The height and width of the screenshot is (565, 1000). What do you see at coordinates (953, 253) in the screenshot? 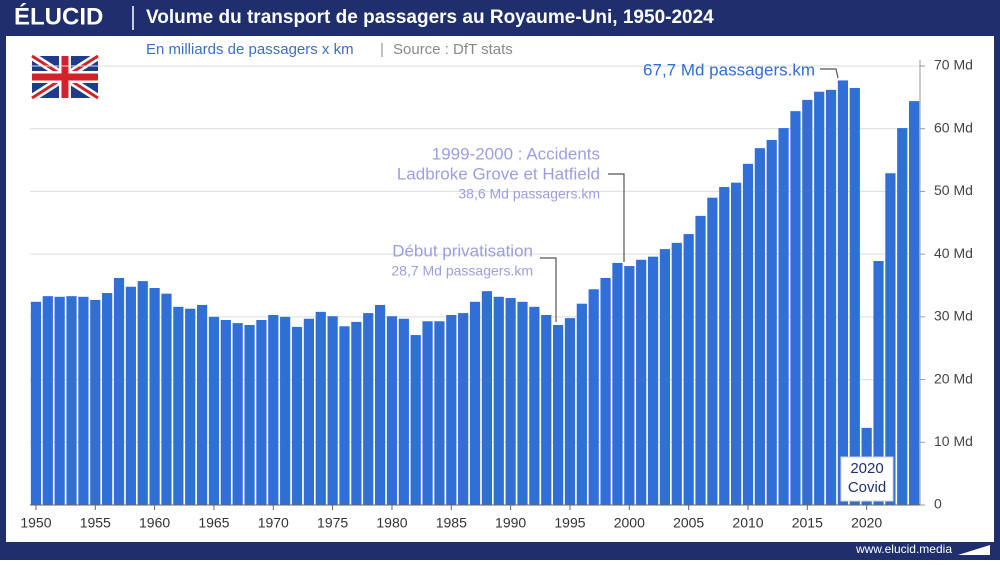
I see `y-tick-label: 40 Md` at bounding box center [953, 253].